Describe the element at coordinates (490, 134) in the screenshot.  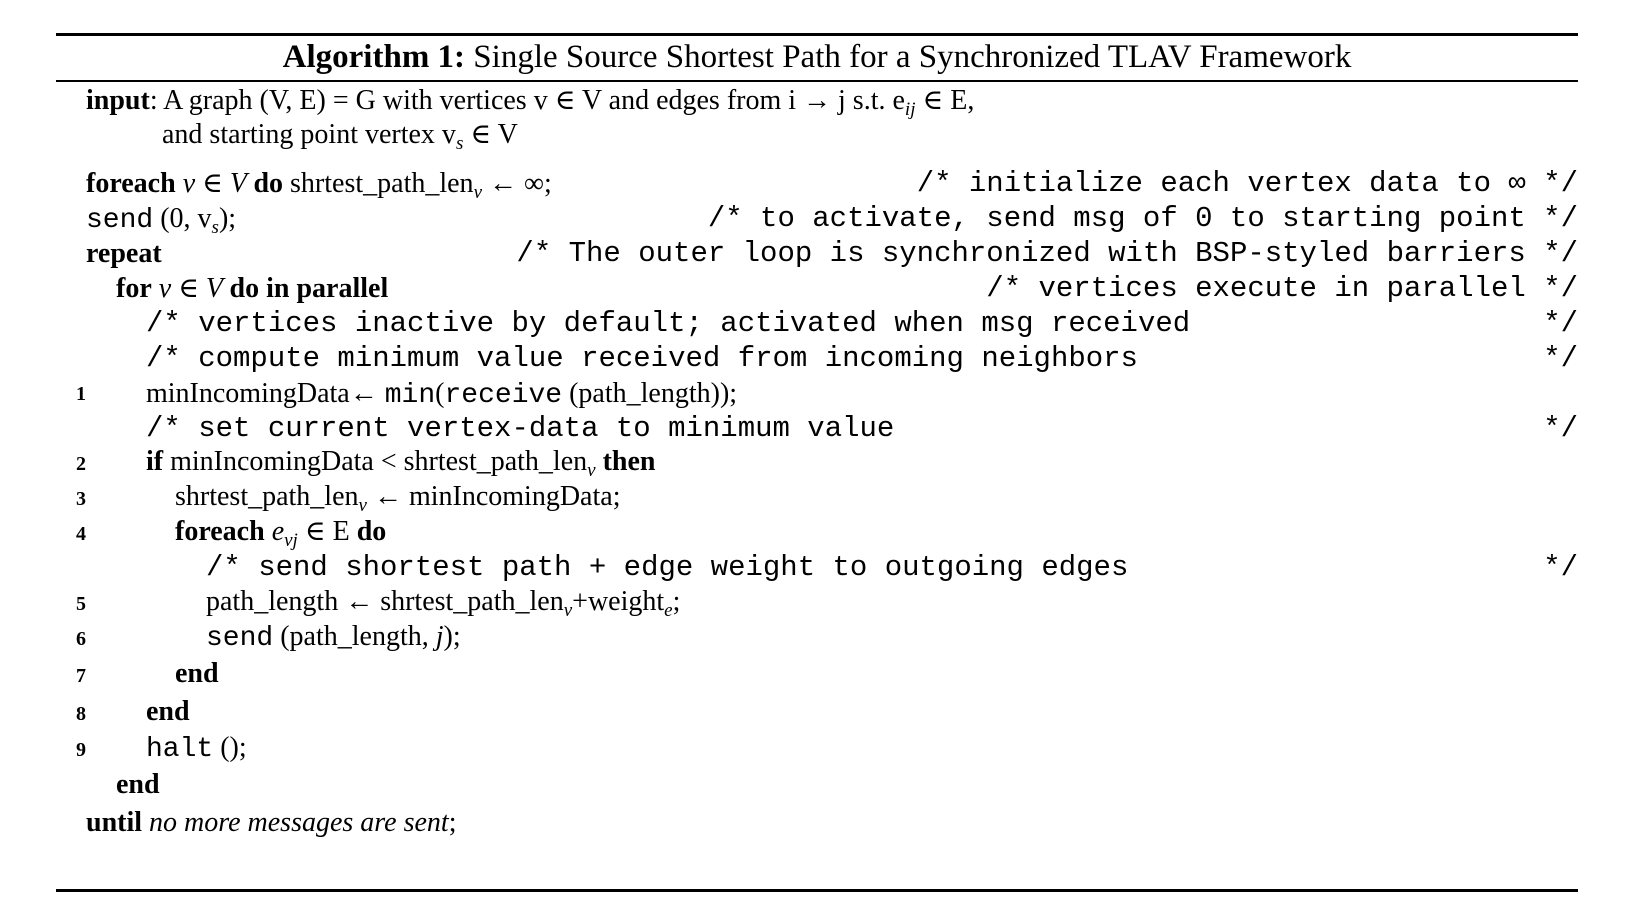
I see `input-line2-end: ∈ V` at that location.